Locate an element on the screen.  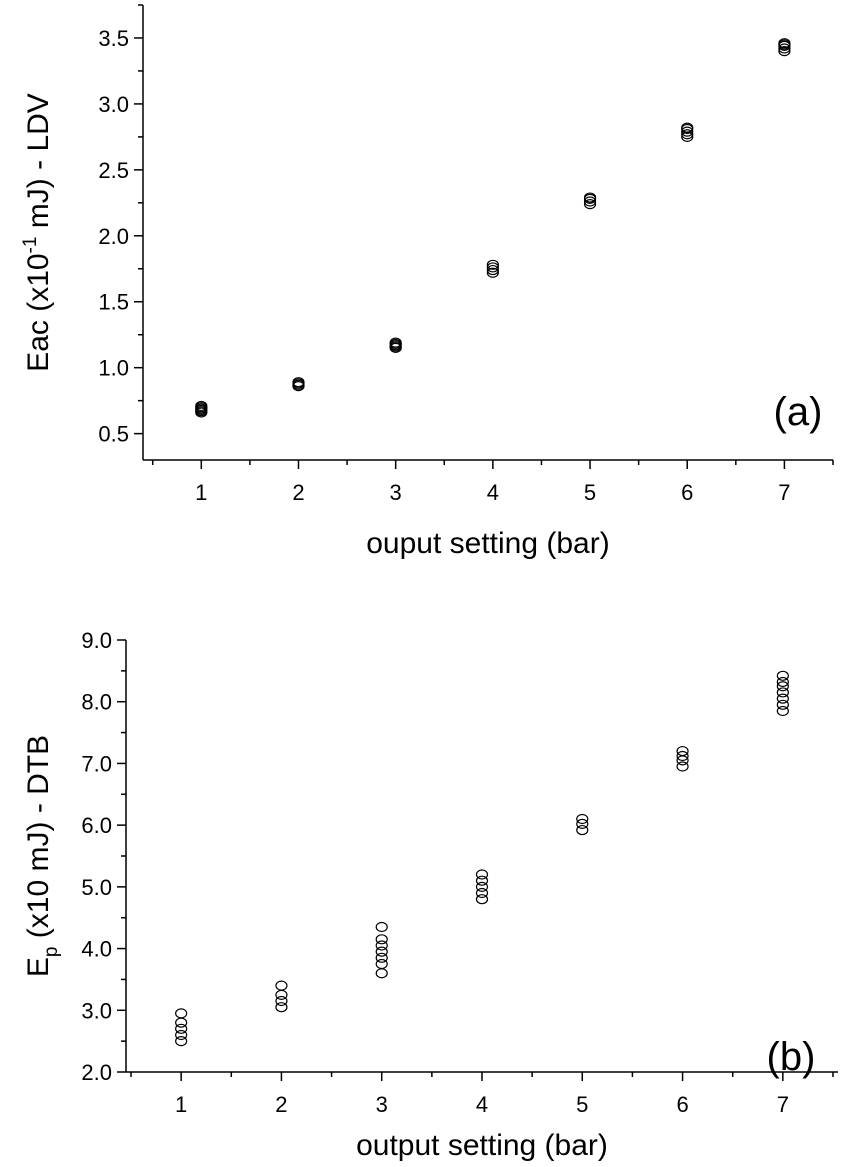
y-tick-label: 1.0 is located at coordinates (113, 368).